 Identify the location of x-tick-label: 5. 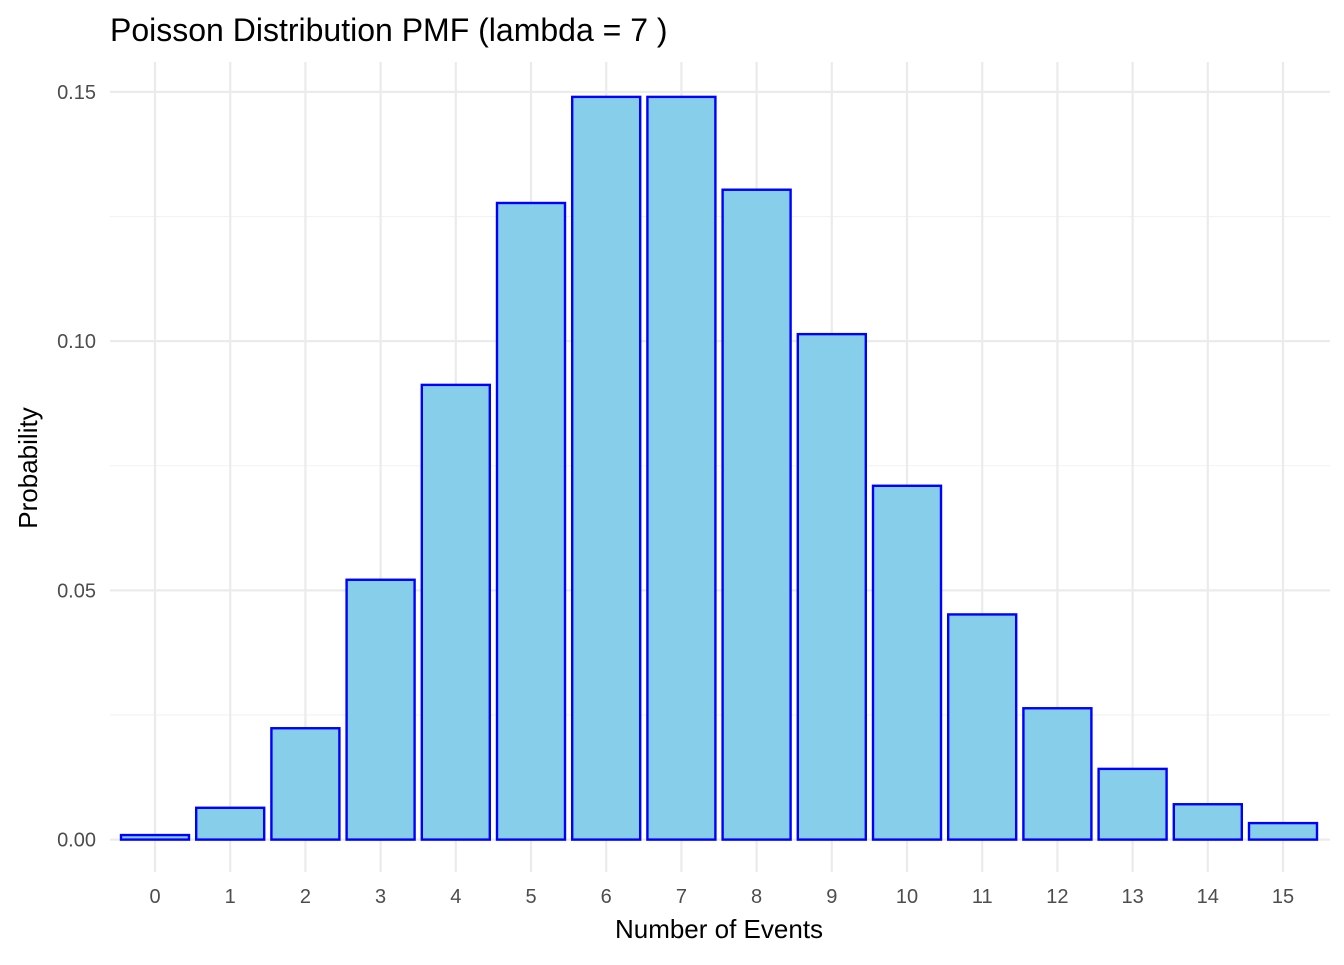
(530, 897).